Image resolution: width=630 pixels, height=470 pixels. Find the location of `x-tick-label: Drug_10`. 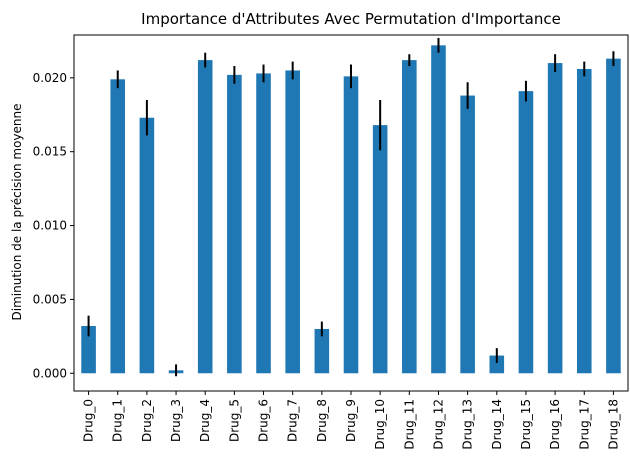

x-tick-label: Drug_10 is located at coordinates (380, 424).